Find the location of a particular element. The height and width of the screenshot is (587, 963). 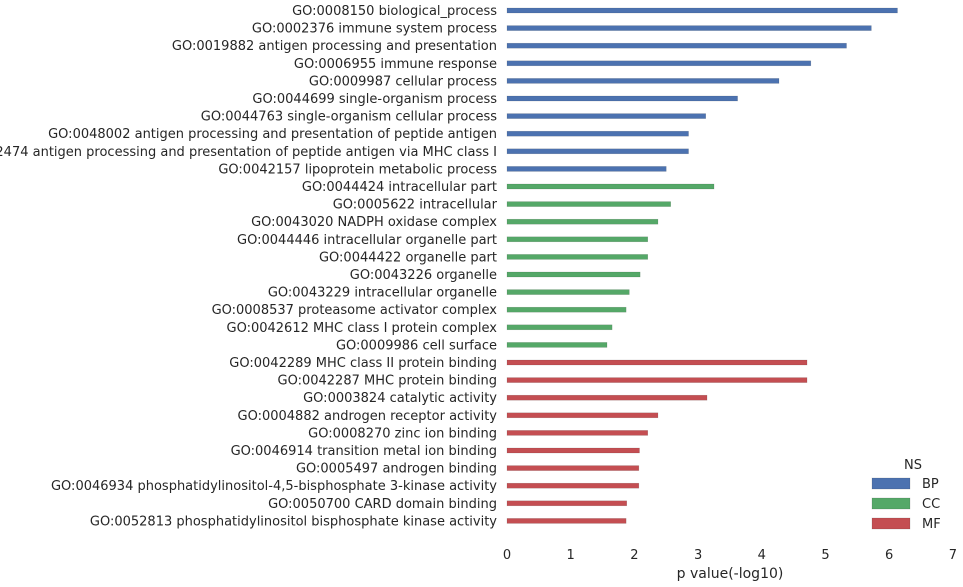

category-label: GO:0043226 organelle is located at coordinates (423, 275).